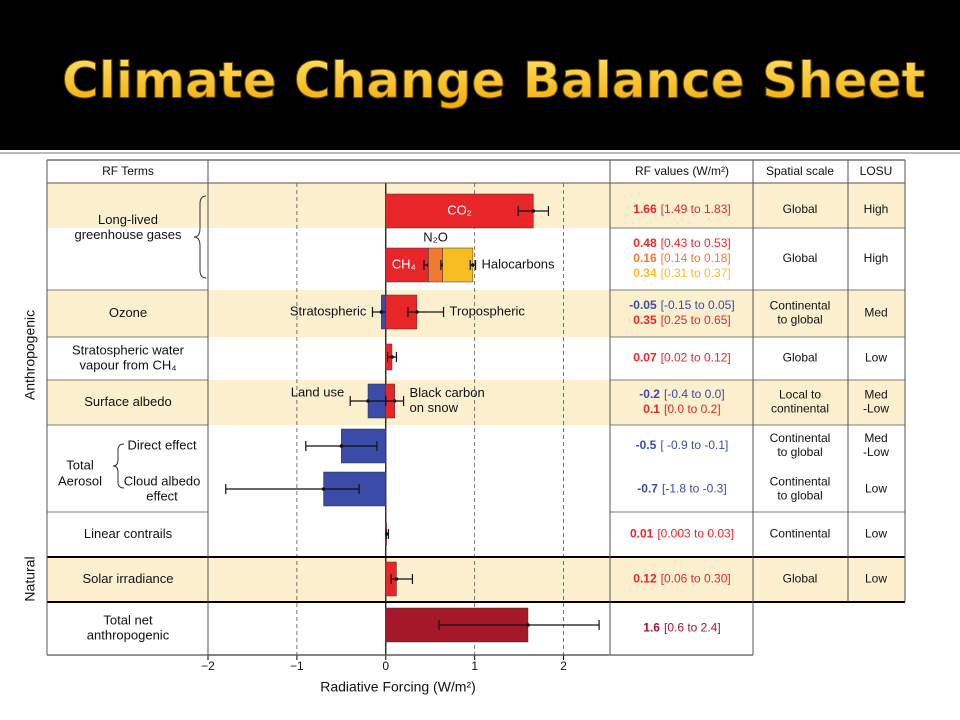 Image resolution: width=960 pixels, height=720 pixels. I want to click on rf-value-number: 0.01, so click(642, 534).